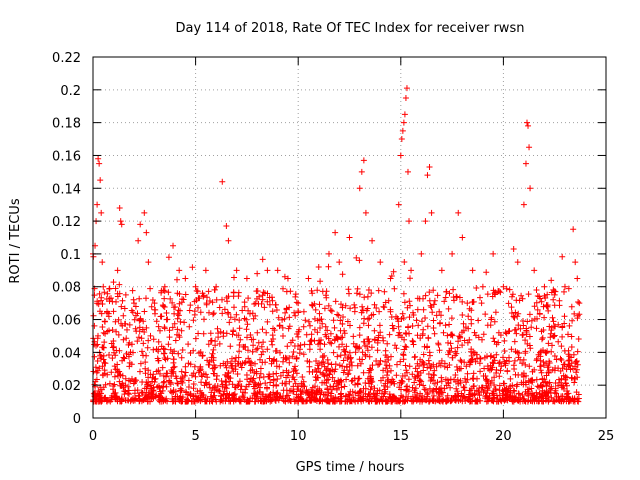  I want to click on y-tick-label: 0.12, so click(66, 222).